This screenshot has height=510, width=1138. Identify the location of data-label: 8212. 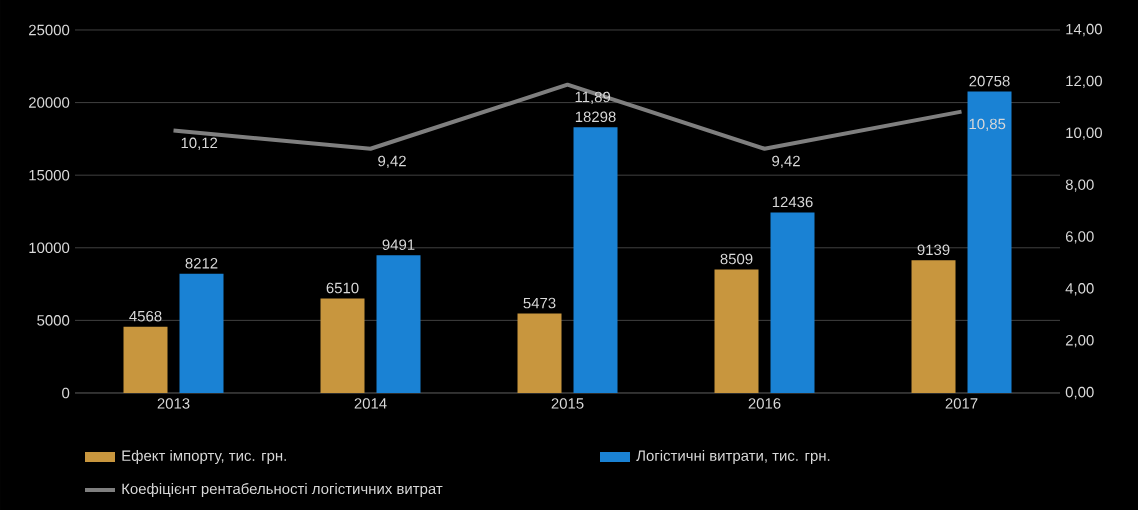
(201, 263).